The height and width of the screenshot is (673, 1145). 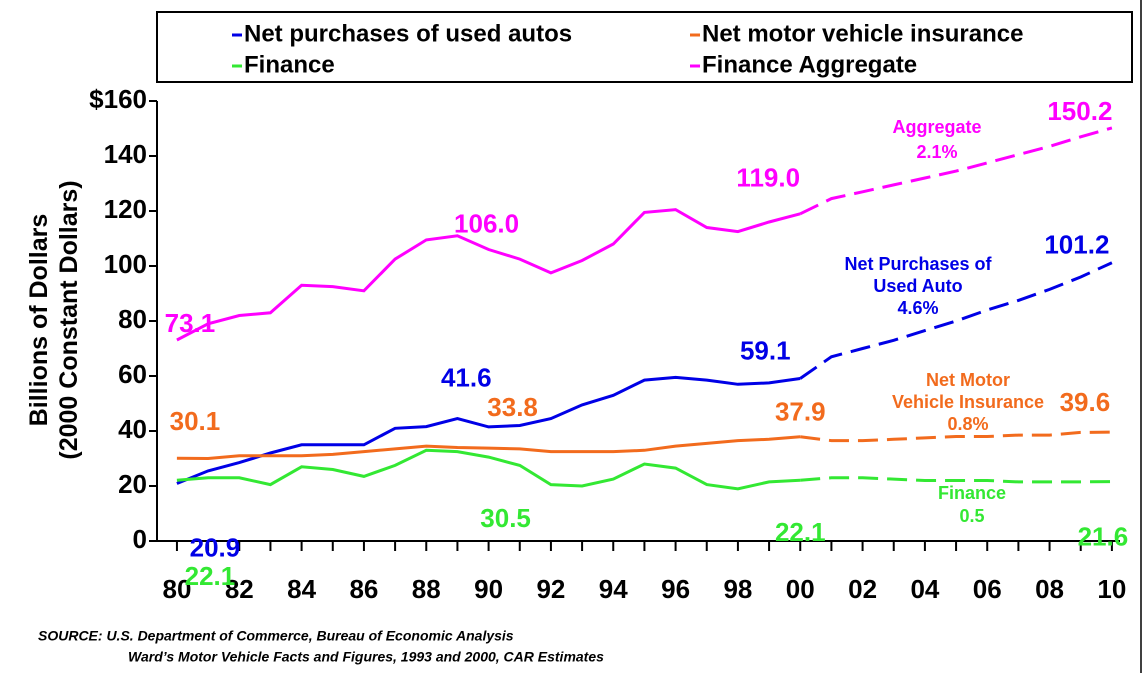 I want to click on value-label: 59.1, so click(x=765, y=350).